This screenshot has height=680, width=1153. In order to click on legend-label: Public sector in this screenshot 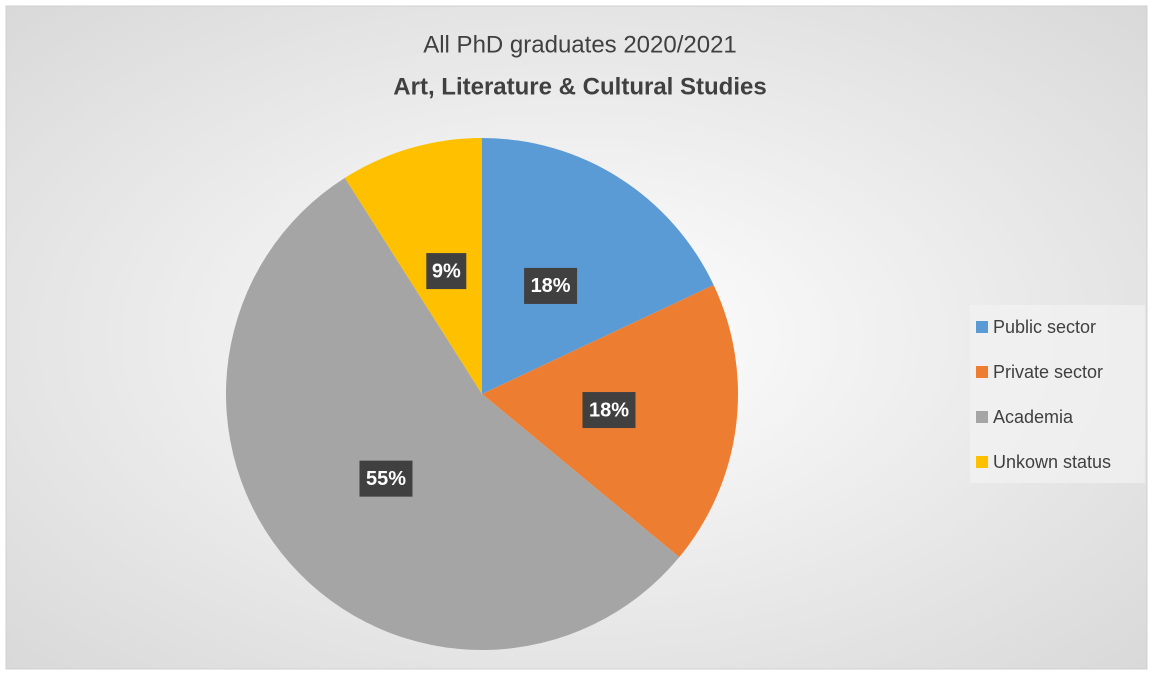, I will do `click(1044, 327)`.